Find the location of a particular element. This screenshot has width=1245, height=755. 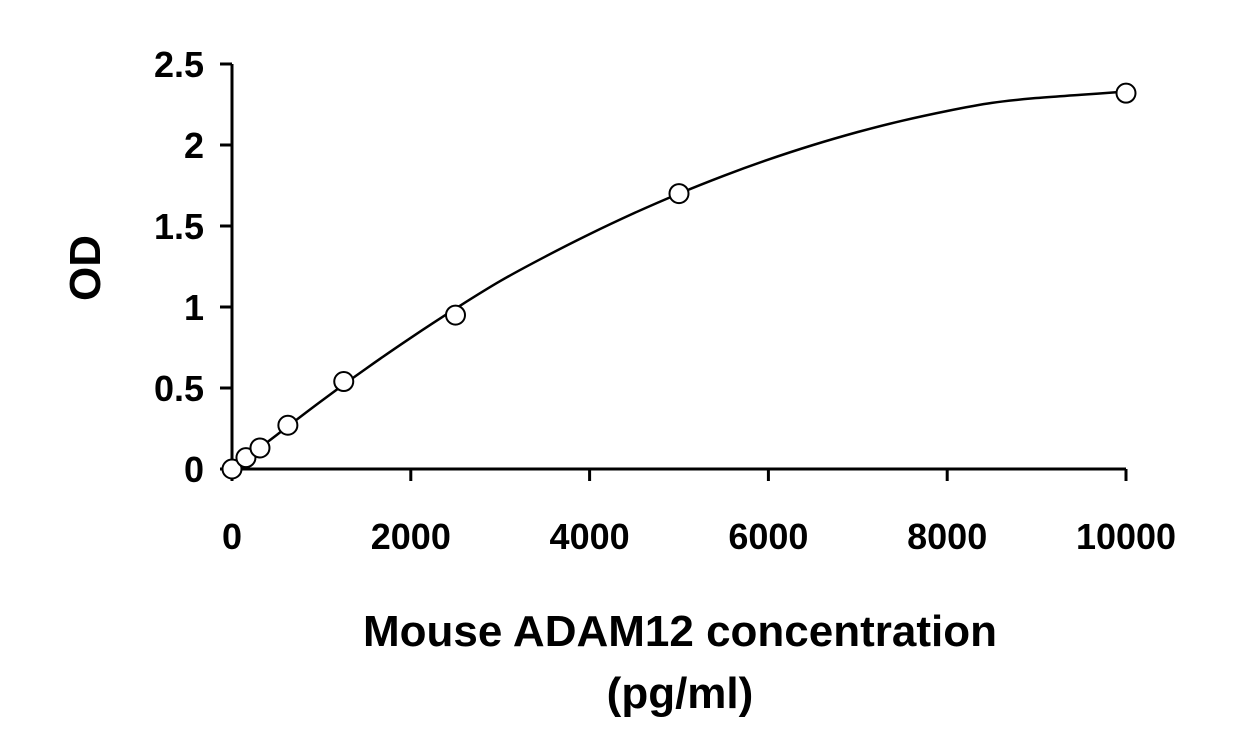

x-axis-title-line-2: (pg/ml) is located at coordinates (680, 693).